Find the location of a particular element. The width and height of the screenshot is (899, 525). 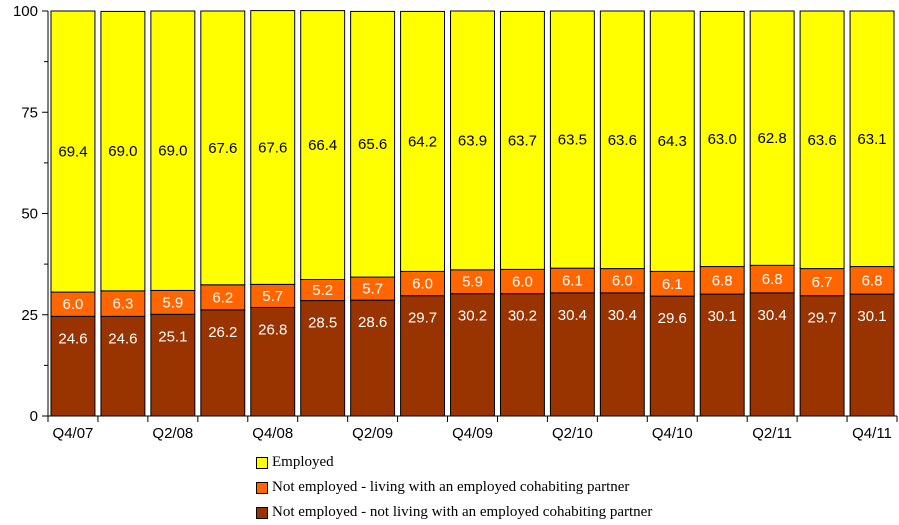

data-label: 26.2 is located at coordinates (222, 332).